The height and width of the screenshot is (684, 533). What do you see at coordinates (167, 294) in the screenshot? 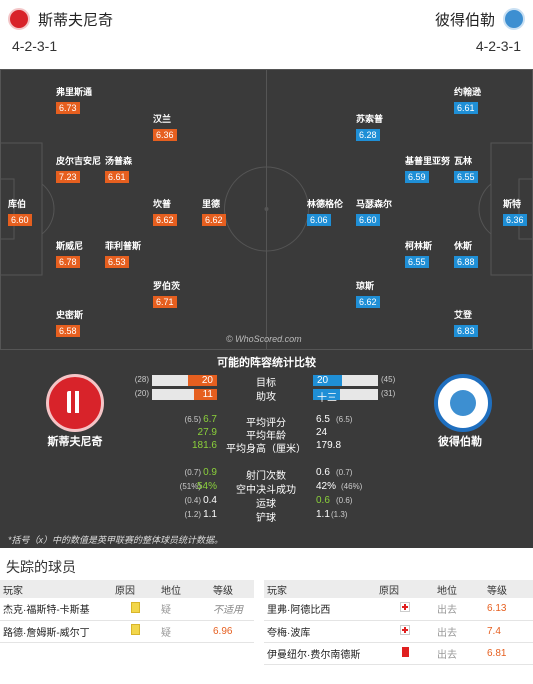
I see `home-player: 罗伯茨 6.71` at bounding box center [167, 294].